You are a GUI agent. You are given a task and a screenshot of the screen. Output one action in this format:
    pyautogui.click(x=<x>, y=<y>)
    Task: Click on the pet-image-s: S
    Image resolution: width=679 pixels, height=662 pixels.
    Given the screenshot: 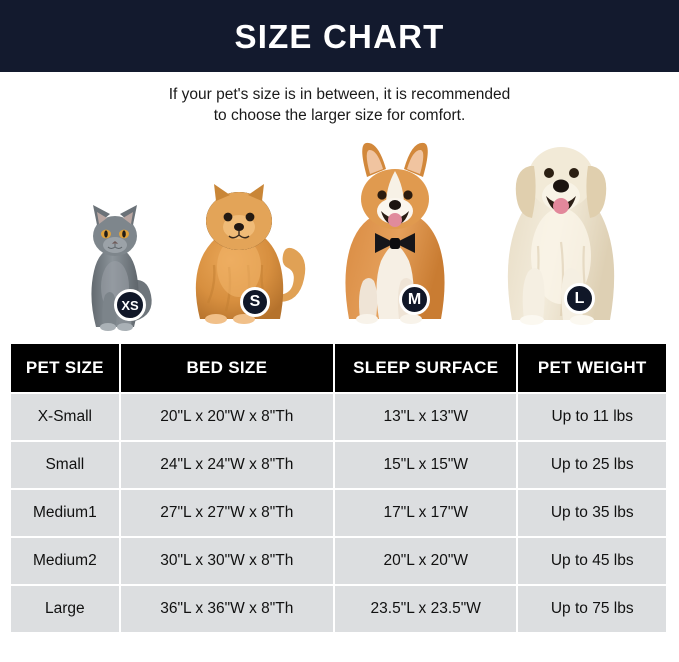 What is the action you would take?
    pyautogui.click(x=246, y=251)
    